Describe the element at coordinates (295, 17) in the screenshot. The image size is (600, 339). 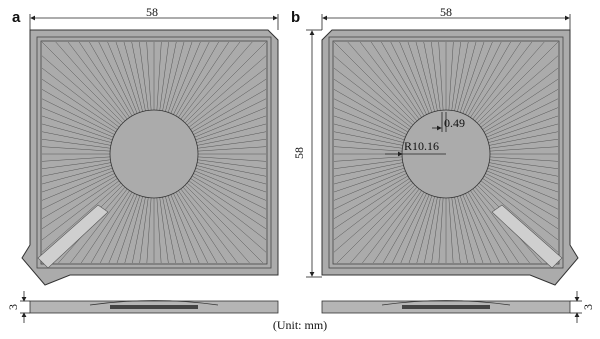
I see `panel-label: b` at that location.